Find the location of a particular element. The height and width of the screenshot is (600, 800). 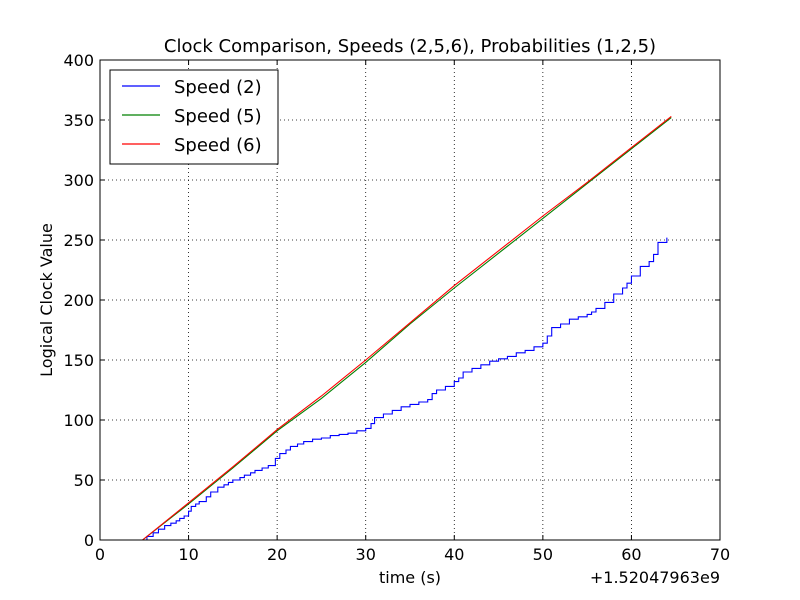

legend-box is located at coordinates (194, 117).